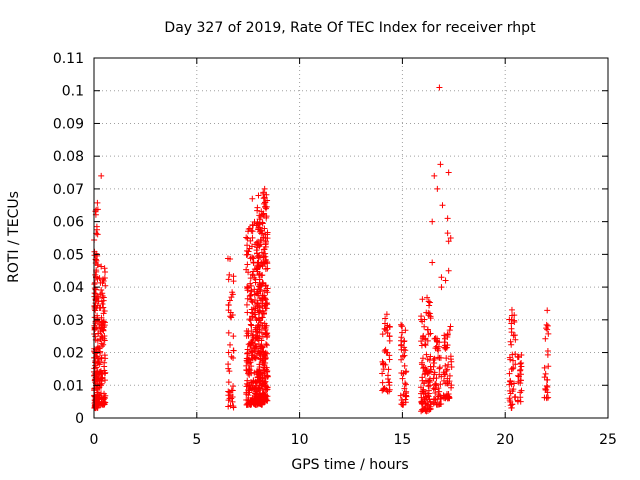 Image resolution: width=640 pixels, height=480 pixels. I want to click on y-tick-label: 0.1, so click(73, 92).